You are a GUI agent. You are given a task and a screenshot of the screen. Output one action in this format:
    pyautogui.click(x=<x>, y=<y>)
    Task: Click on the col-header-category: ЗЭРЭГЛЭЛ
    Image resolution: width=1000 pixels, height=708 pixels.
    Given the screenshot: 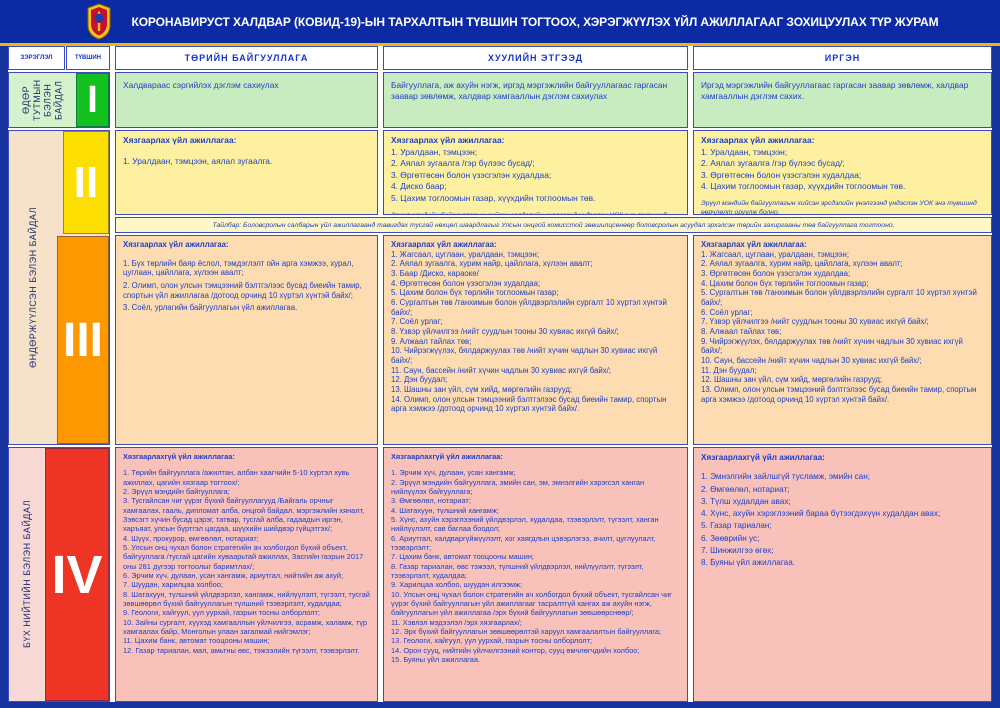 What is the action you would take?
    pyautogui.click(x=36, y=58)
    